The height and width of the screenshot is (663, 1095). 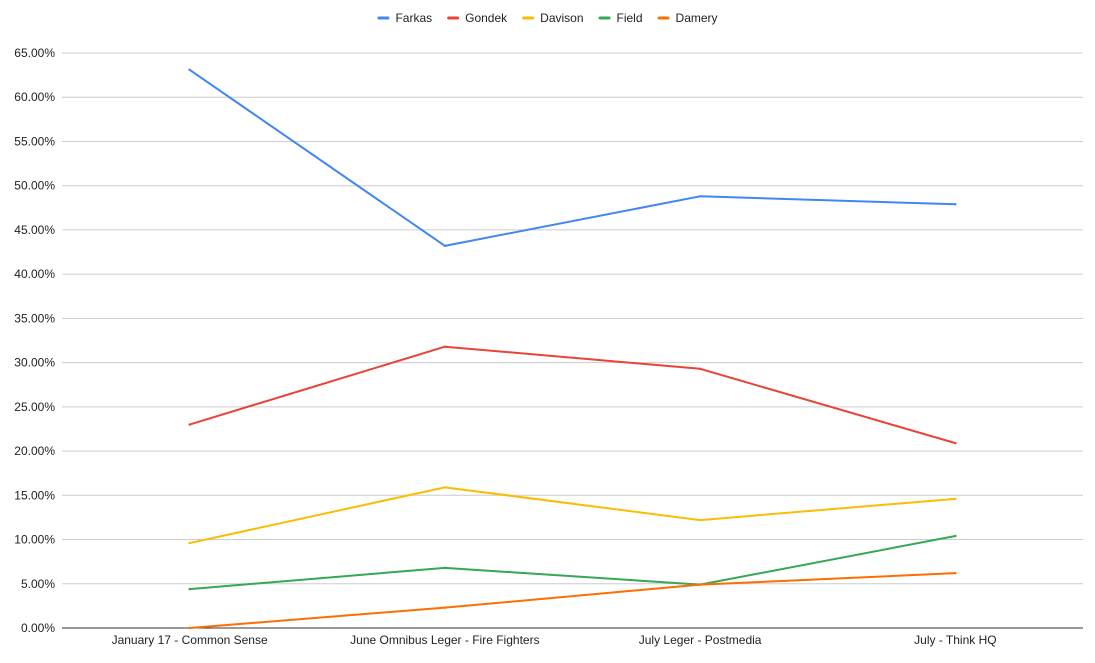 I want to click on y-tick-label: 40.00%, so click(x=34, y=274).